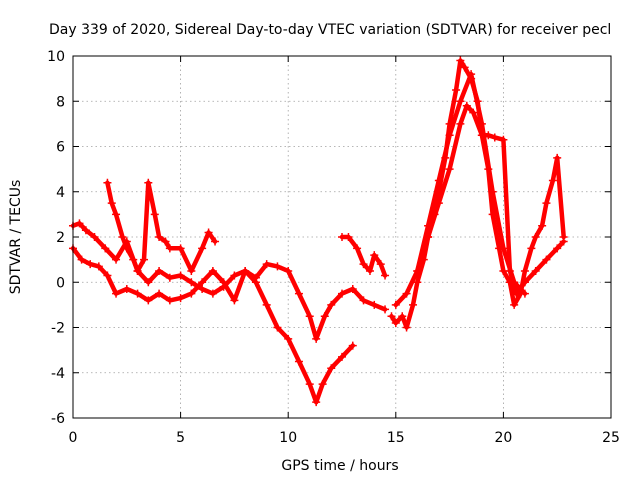 The image size is (640, 480). What do you see at coordinates (503, 438) in the screenshot?
I see `x-tick-label: 20` at bounding box center [503, 438].